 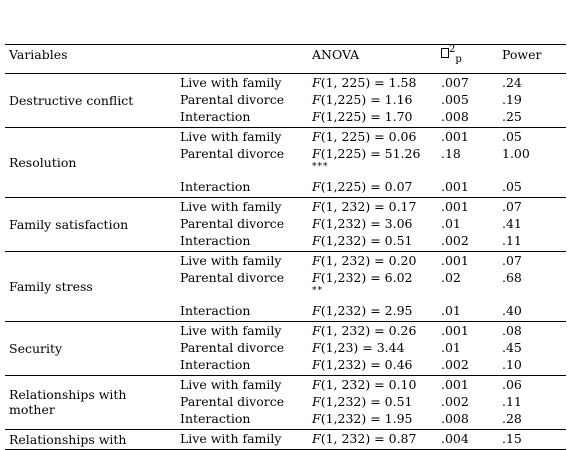 What do you see at coordinates (362, 347) in the screenshot?
I see `f-value: (1,23) = 3.44` at bounding box center [362, 347].